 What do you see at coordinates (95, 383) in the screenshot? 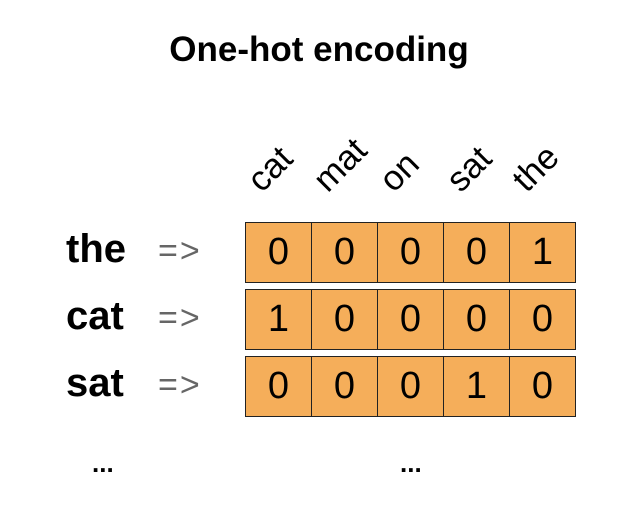
I see `row-label-sat: sat` at bounding box center [95, 383].